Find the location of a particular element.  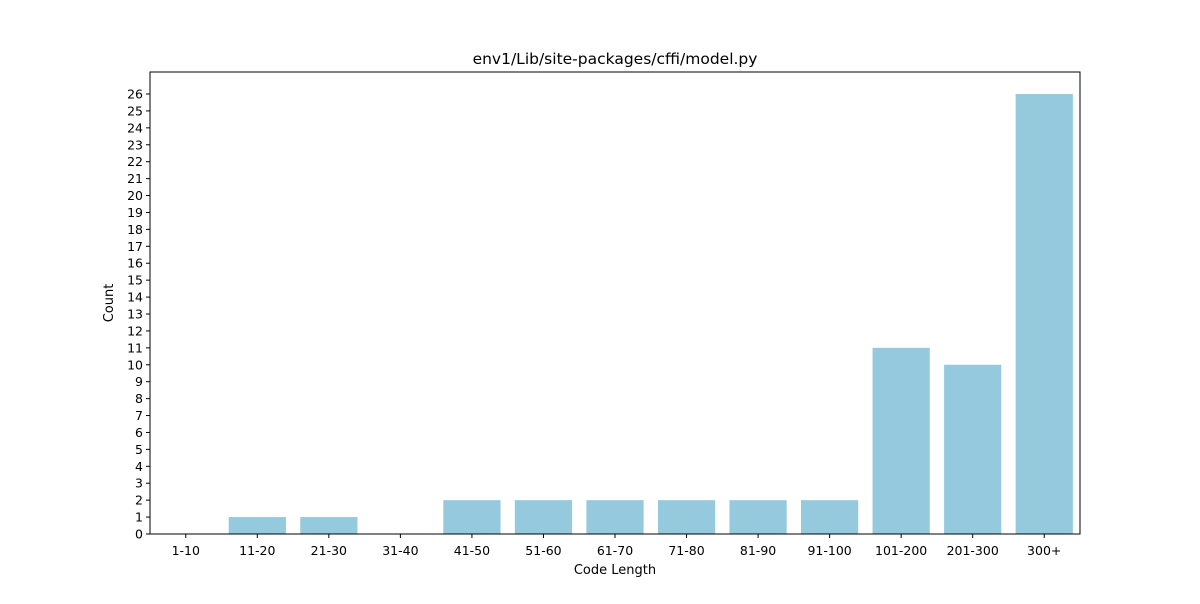

y-tick-label: 12 is located at coordinates (135, 330).